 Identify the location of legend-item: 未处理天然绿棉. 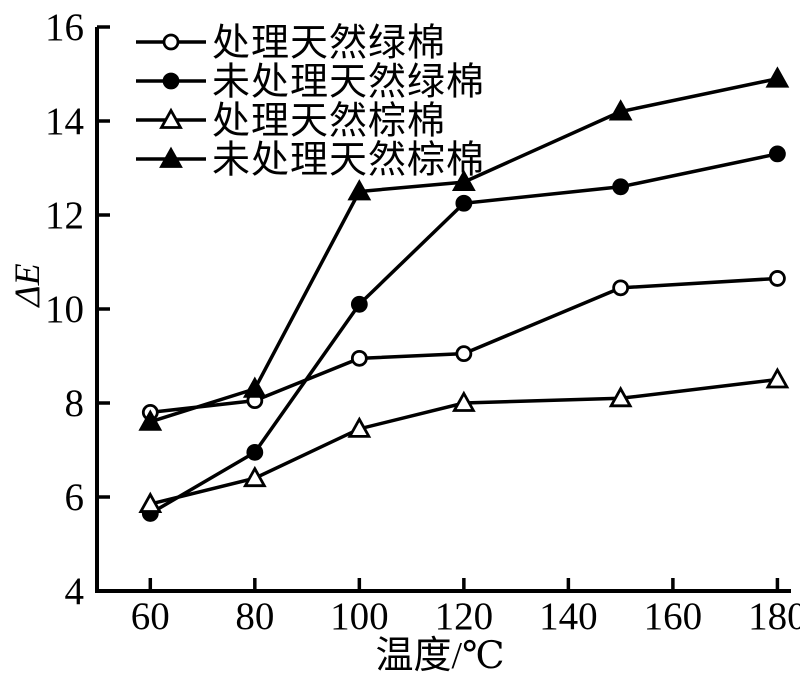
(310, 83).